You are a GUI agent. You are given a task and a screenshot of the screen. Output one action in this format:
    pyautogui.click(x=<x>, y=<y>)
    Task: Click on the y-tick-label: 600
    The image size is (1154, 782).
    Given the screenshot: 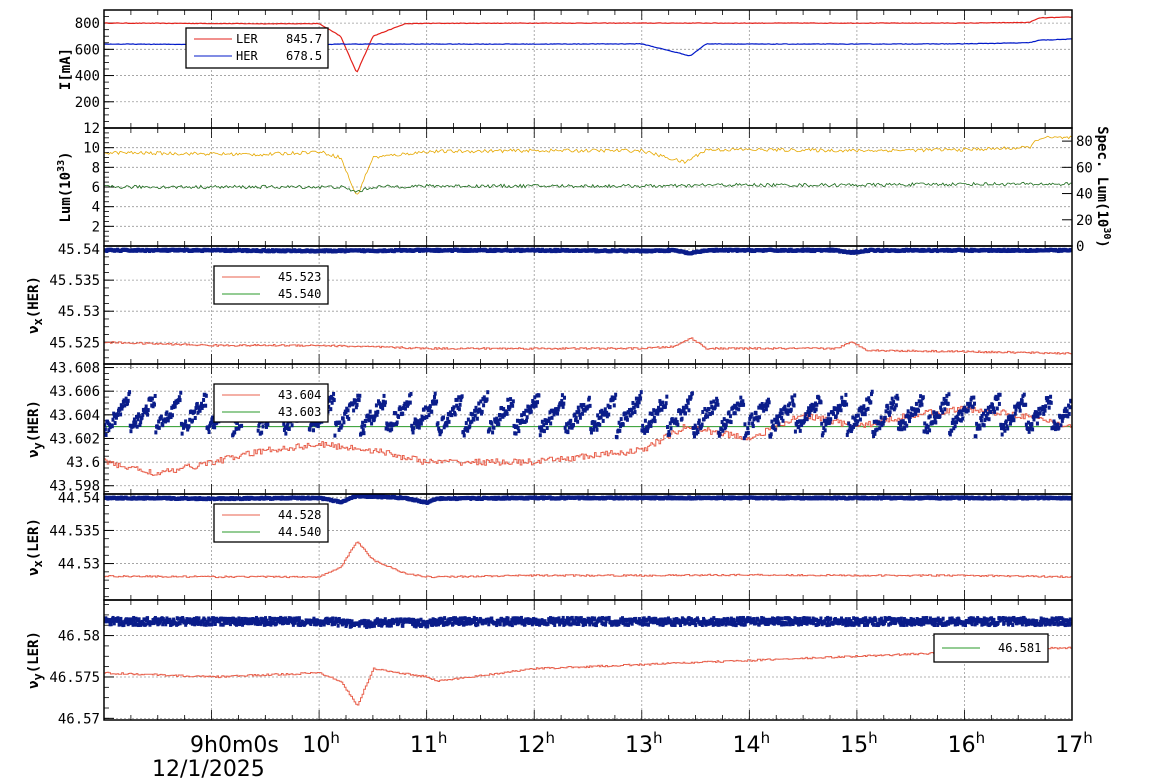 What is the action you would take?
    pyautogui.click(x=87, y=50)
    